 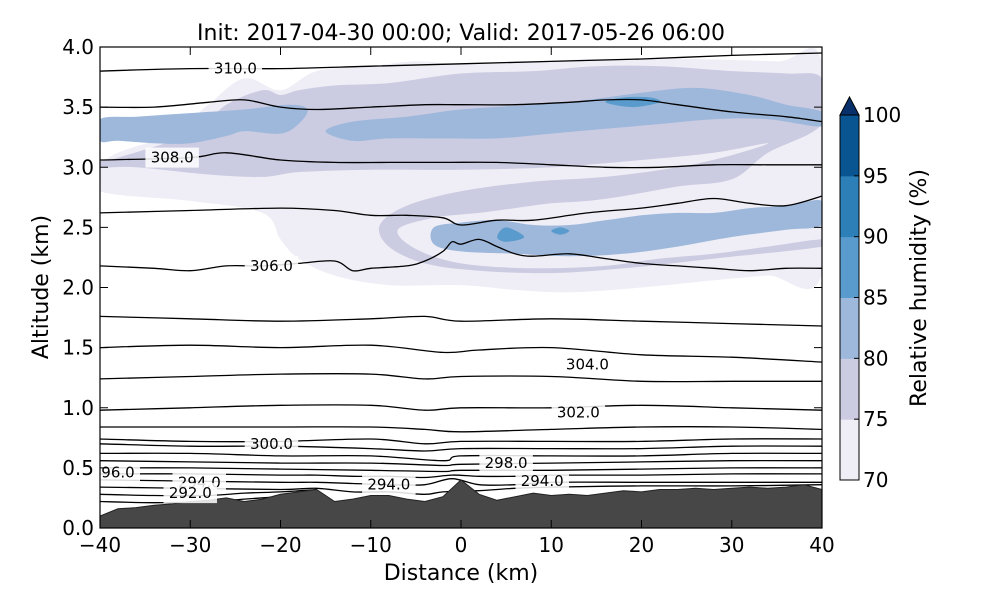 I want to click on colorbar-tick-label-0: 70, so click(x=875, y=480).